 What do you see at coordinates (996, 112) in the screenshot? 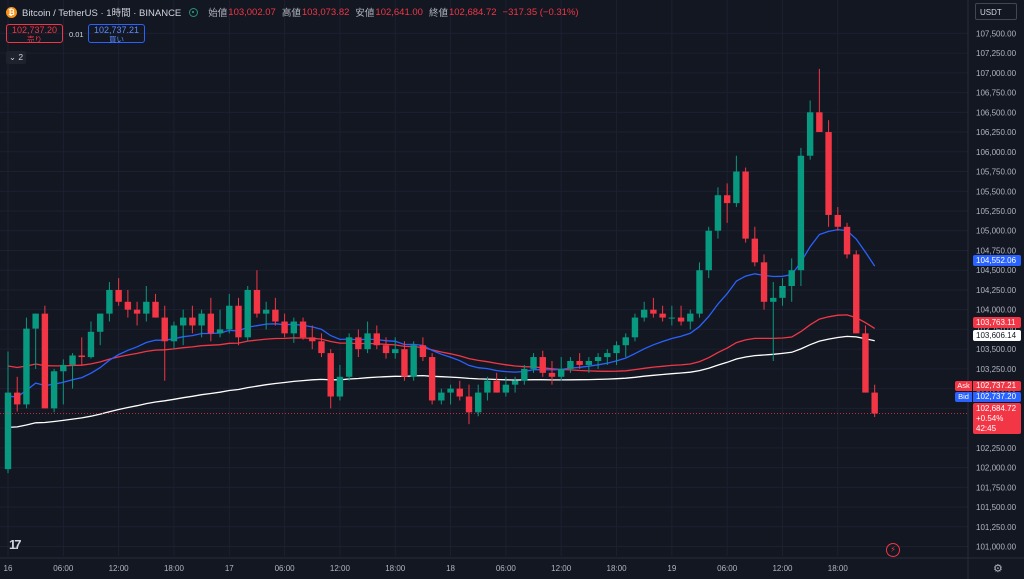
I see `y-tick-label: 106,500.00` at bounding box center [996, 112].